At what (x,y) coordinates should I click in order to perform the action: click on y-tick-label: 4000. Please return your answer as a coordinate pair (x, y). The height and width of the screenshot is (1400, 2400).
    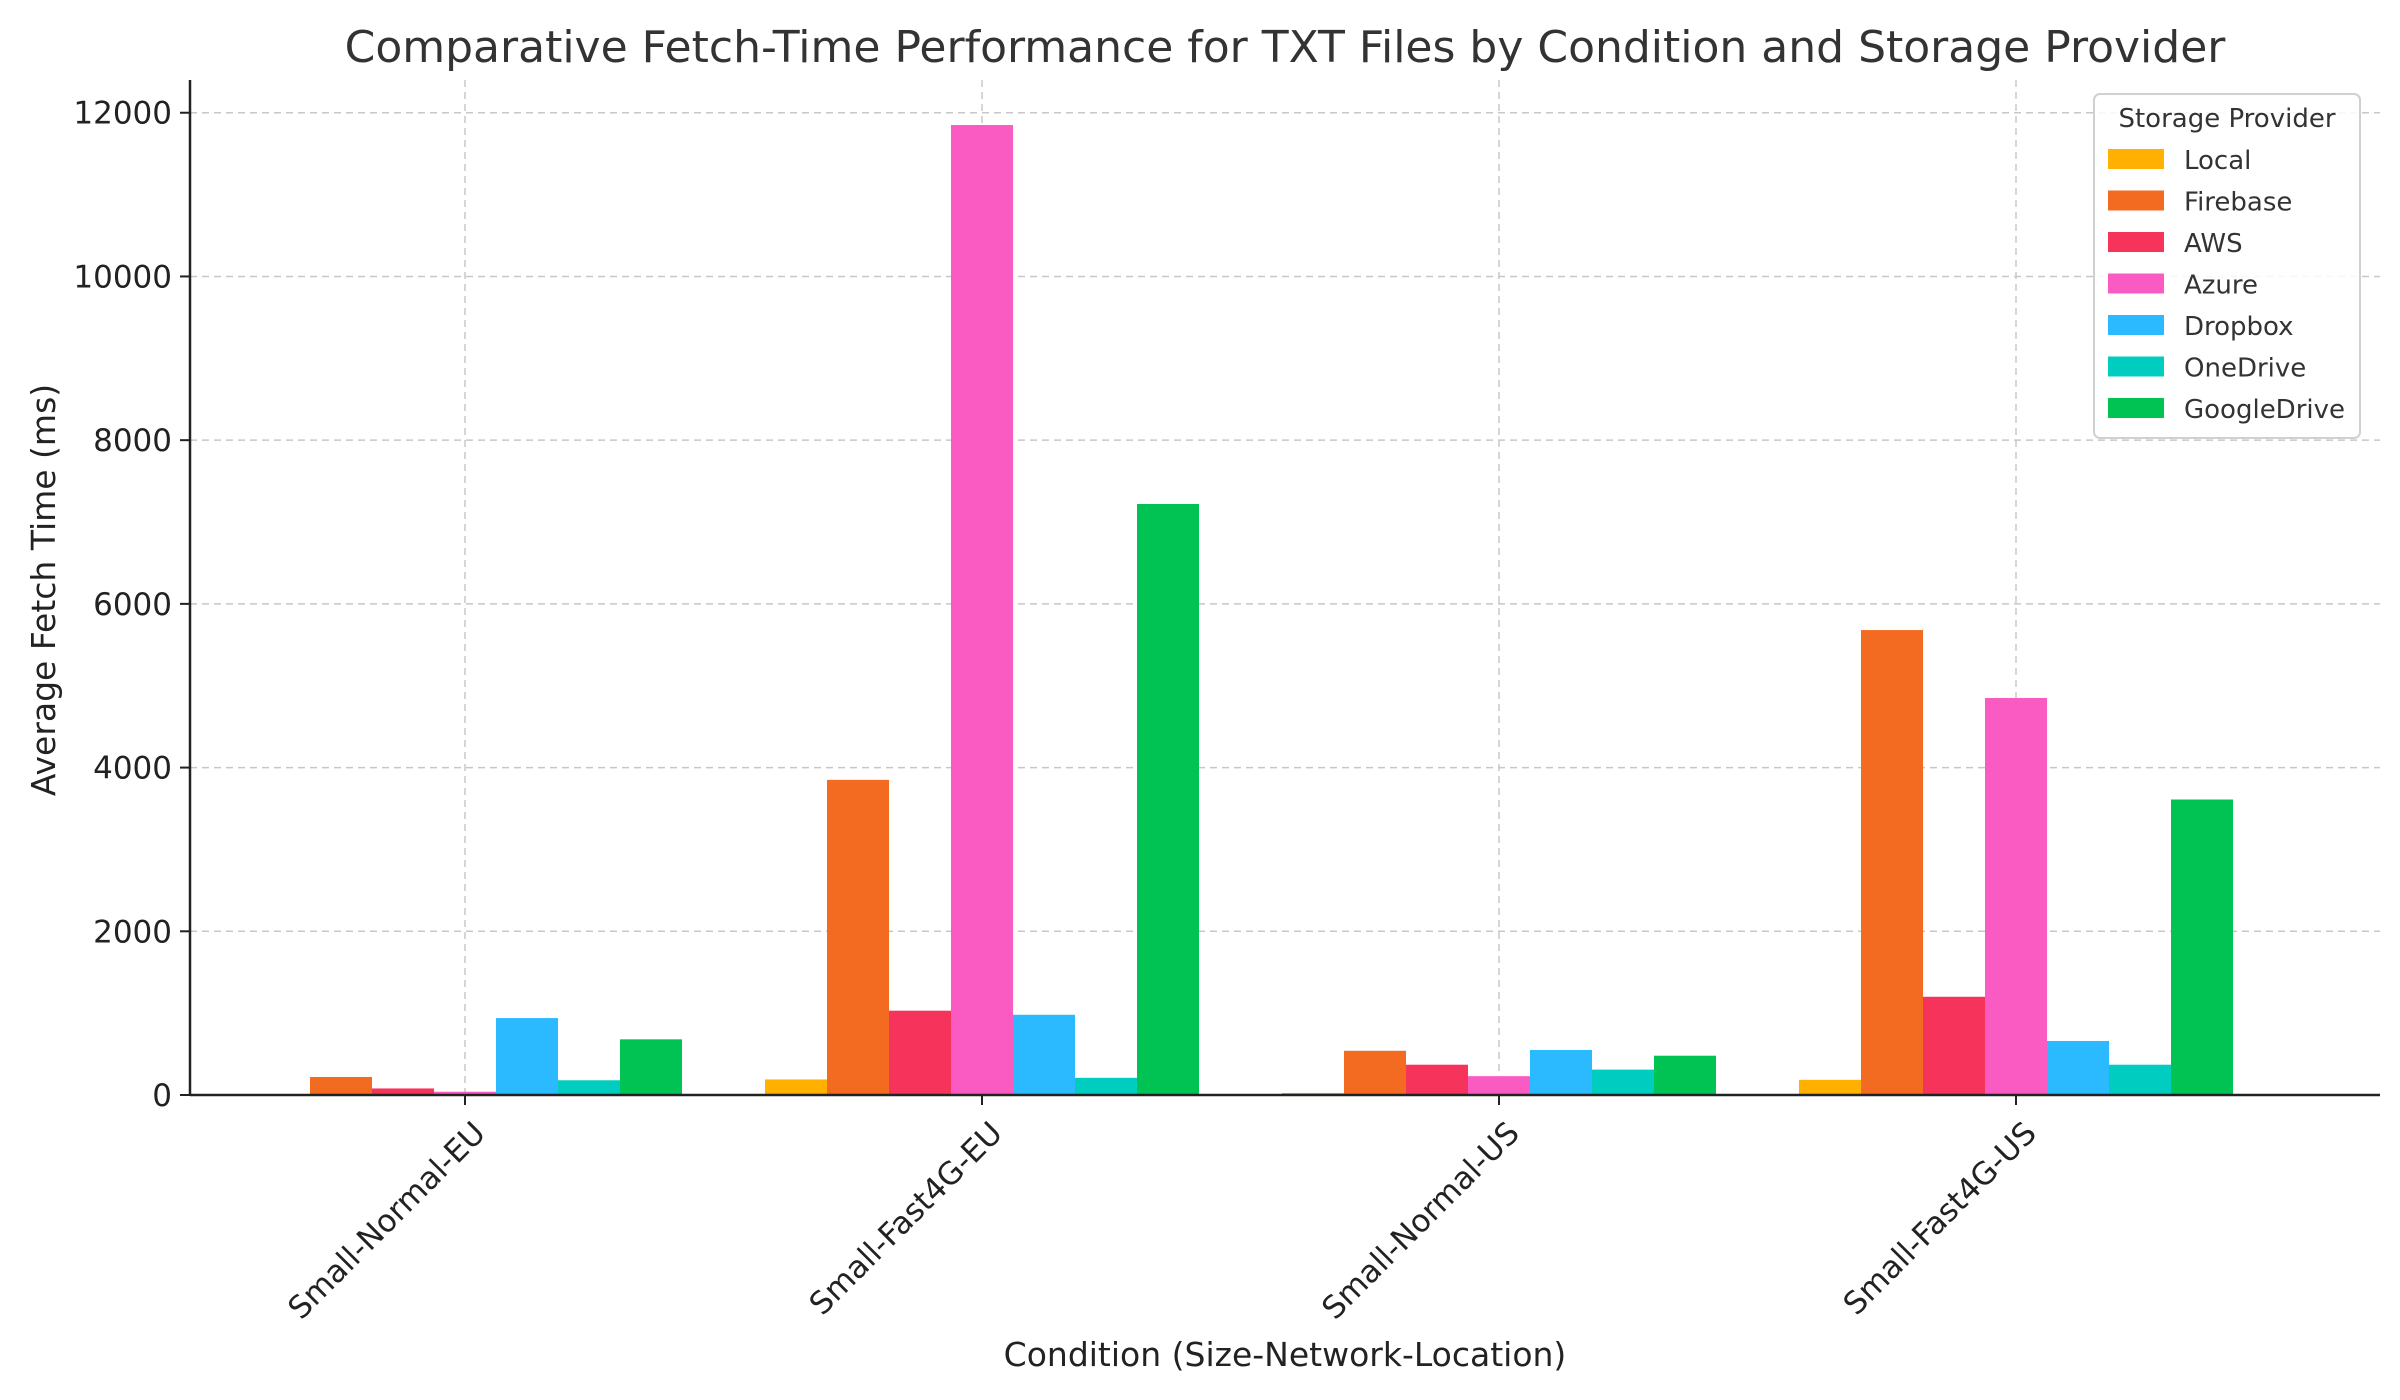
    Looking at the image, I should click on (132, 769).